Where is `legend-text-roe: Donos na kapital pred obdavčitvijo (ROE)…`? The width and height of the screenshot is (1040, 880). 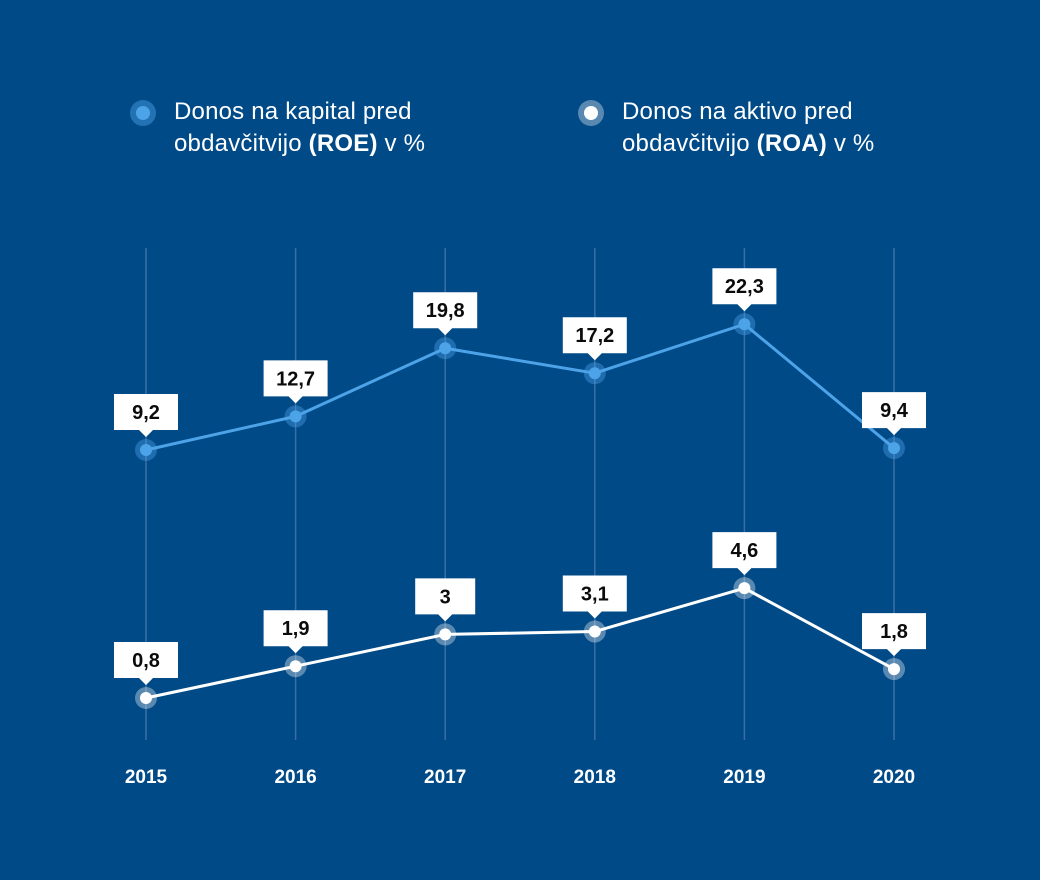 legend-text-roe: Donos na kapital pred obdavčitvijo (ROE)… is located at coordinates (299, 128).